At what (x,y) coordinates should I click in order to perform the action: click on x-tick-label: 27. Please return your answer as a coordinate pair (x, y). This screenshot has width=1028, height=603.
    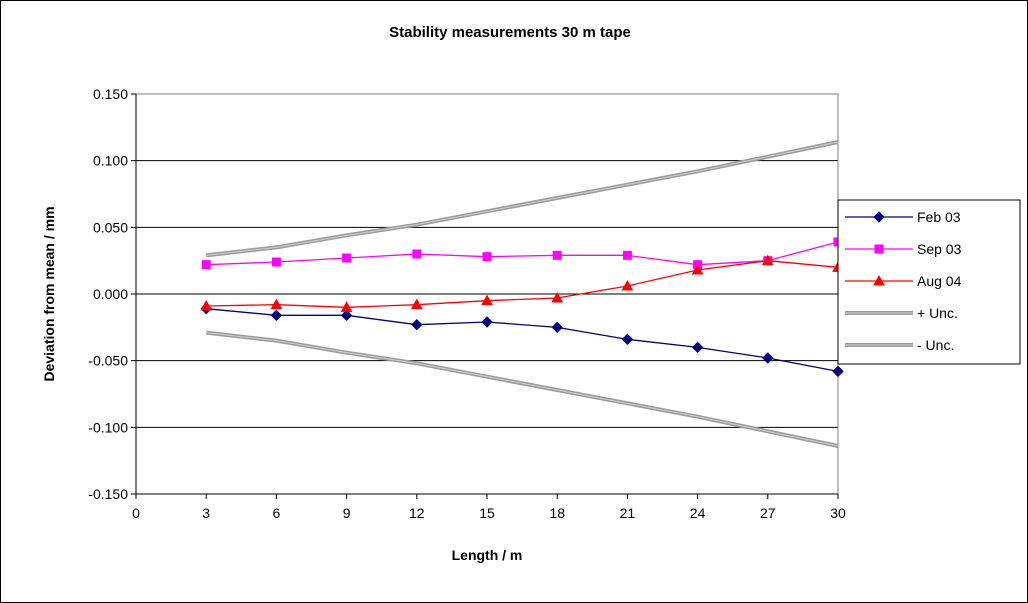
    Looking at the image, I should click on (768, 513).